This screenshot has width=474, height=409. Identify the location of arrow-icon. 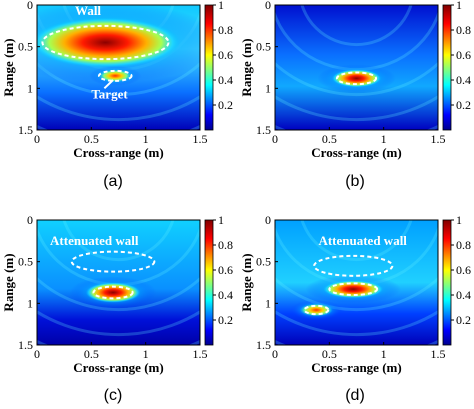
(108, 84).